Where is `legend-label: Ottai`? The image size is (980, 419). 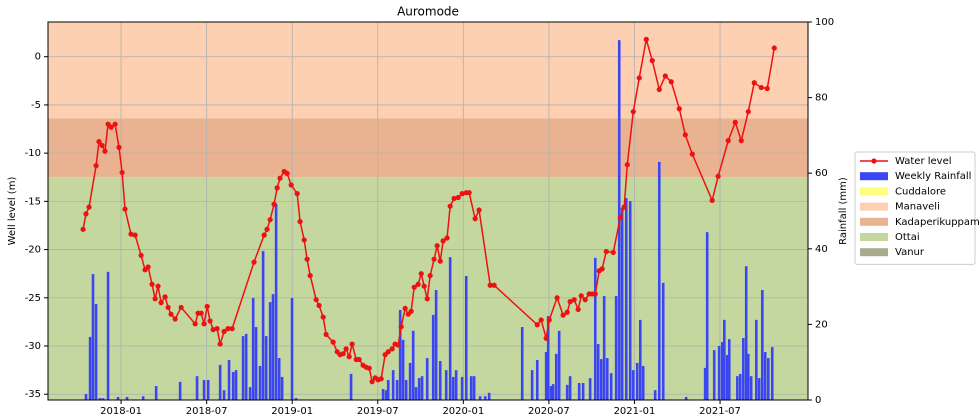
legend-label: Ottai is located at coordinates (907, 237).